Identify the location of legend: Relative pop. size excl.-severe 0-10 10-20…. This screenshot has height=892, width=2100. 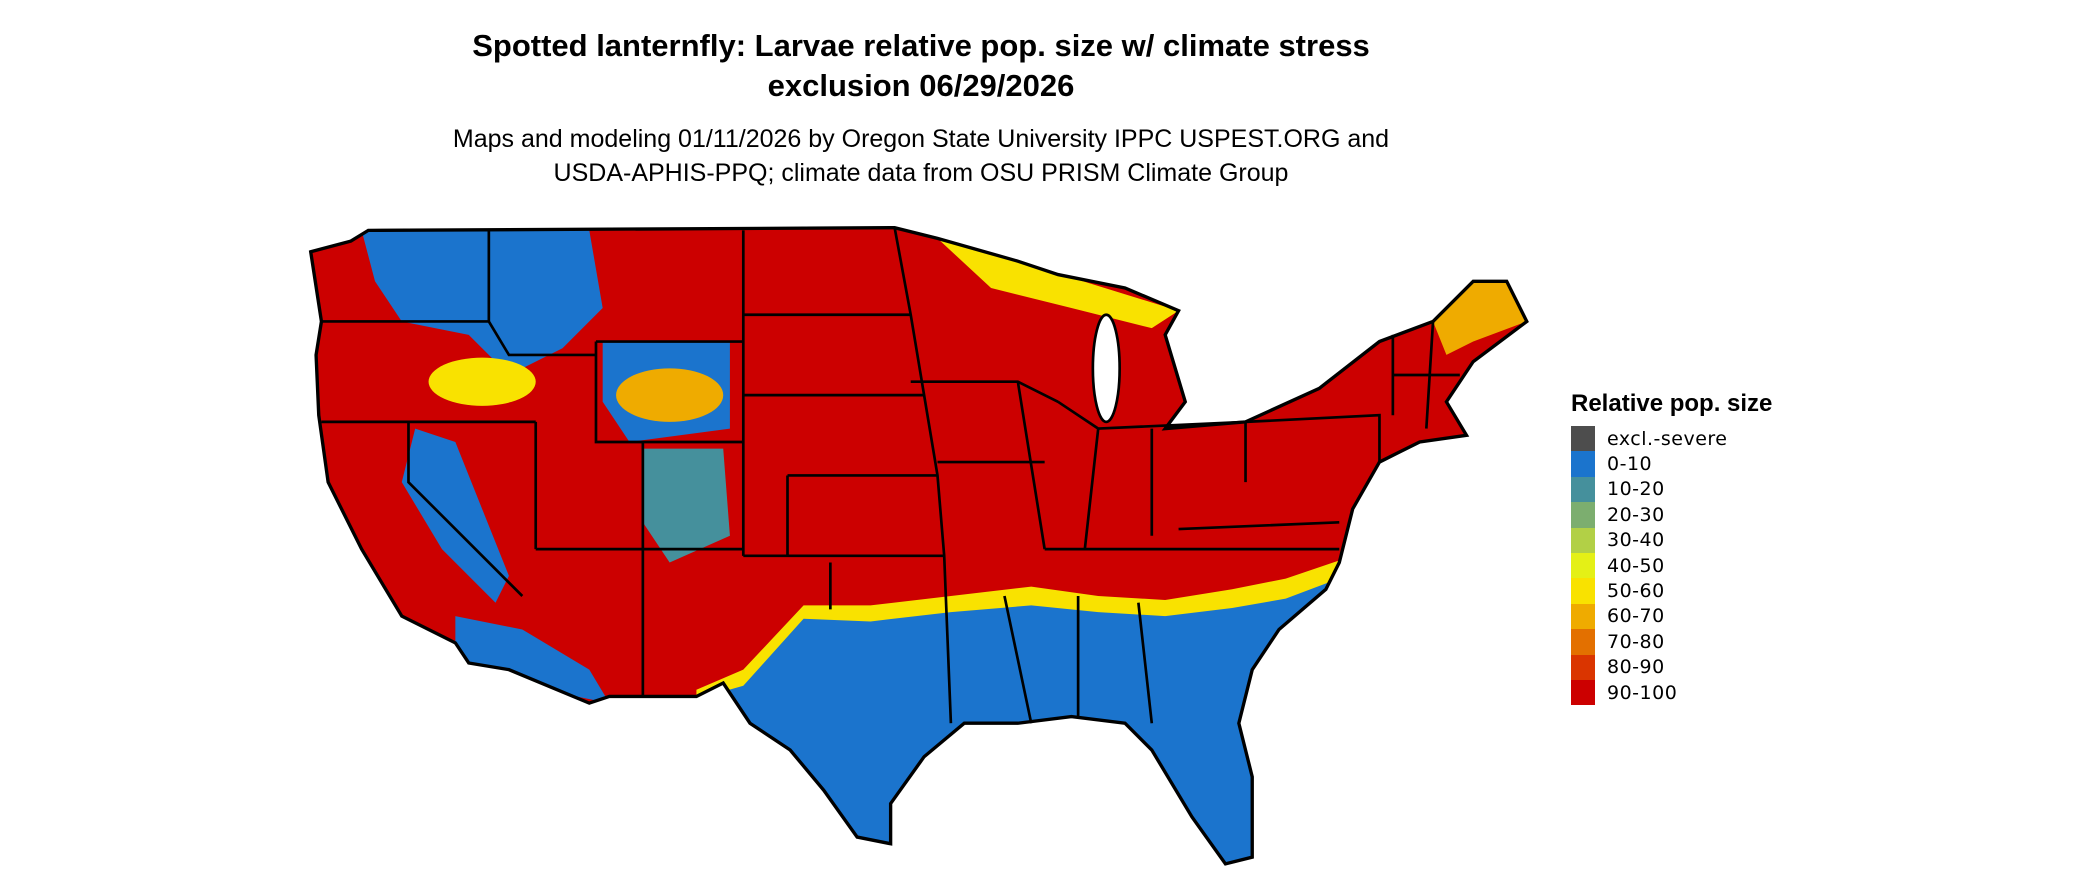
(1672, 548).